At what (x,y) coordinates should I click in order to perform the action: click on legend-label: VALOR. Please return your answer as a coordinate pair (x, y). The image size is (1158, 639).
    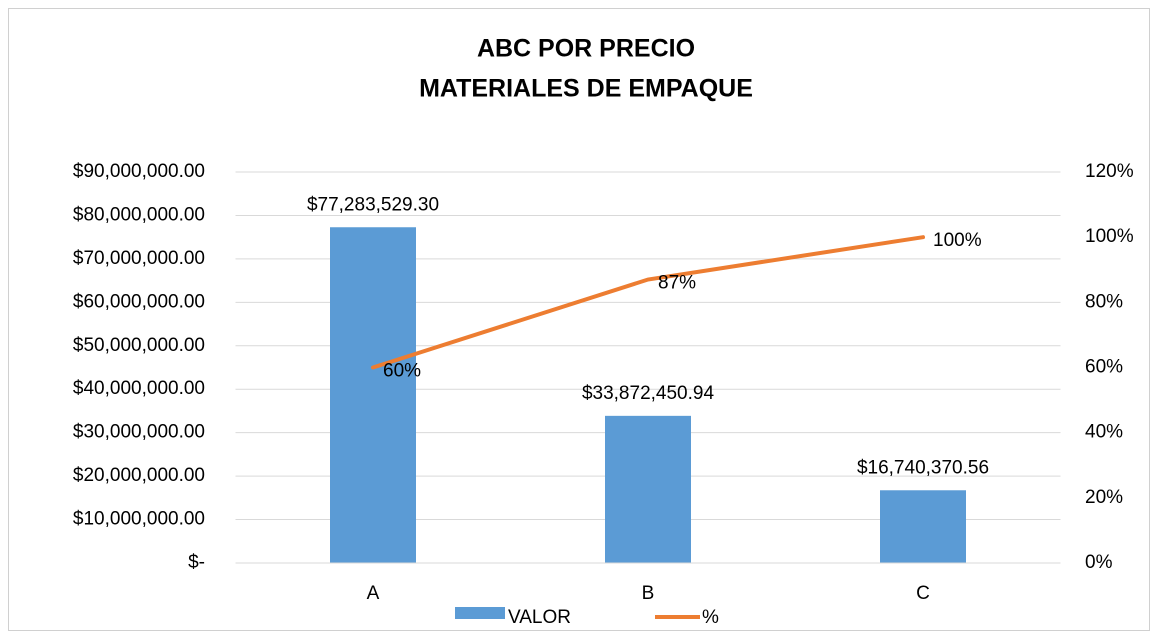
    Looking at the image, I should click on (539, 617).